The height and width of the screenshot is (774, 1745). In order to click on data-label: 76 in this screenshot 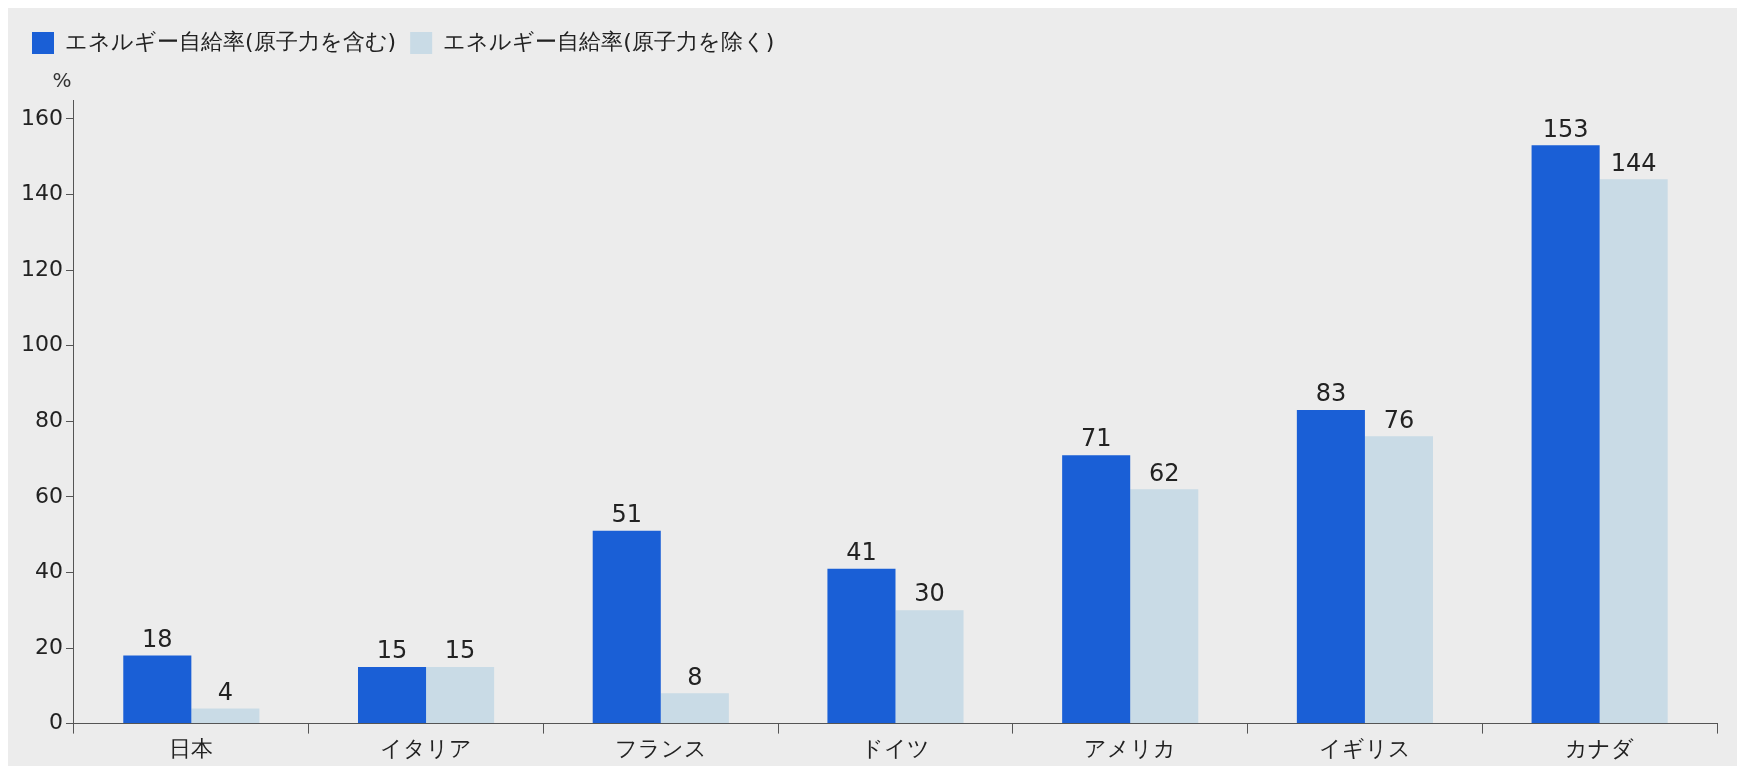, I will do `click(1399, 419)`.